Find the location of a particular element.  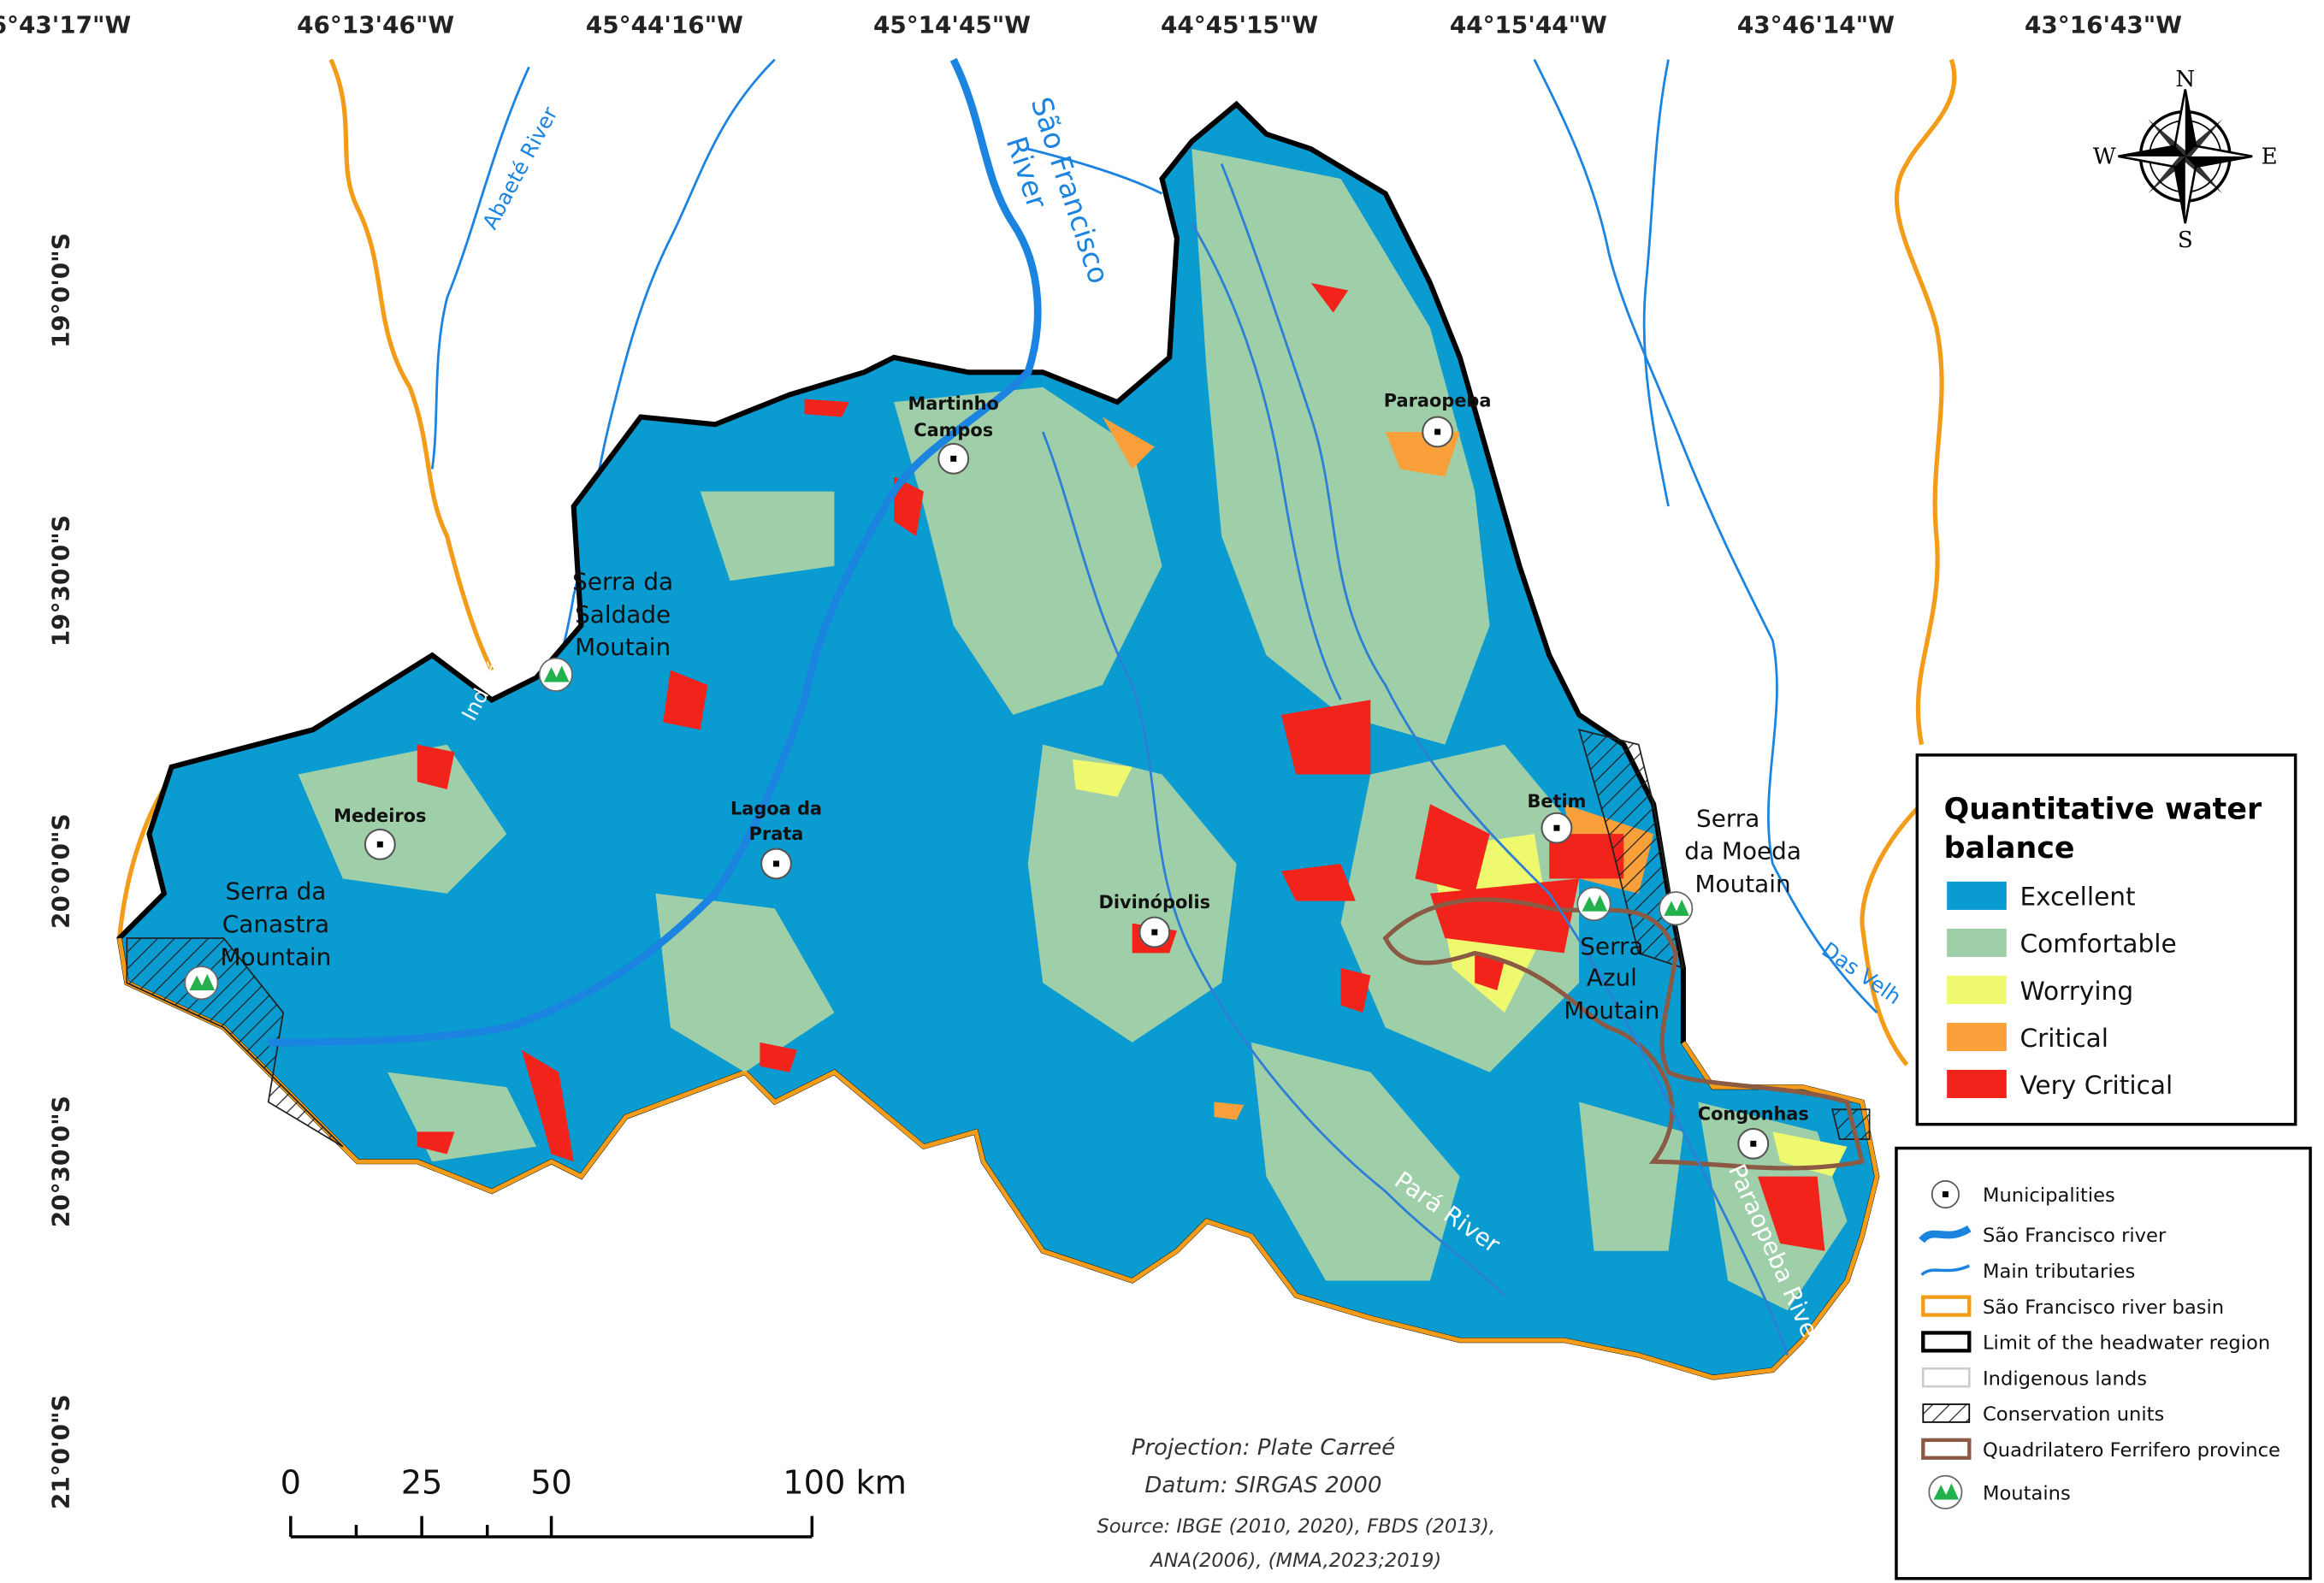

latitude-label: 20°30'0"S is located at coordinates (60, 1161).